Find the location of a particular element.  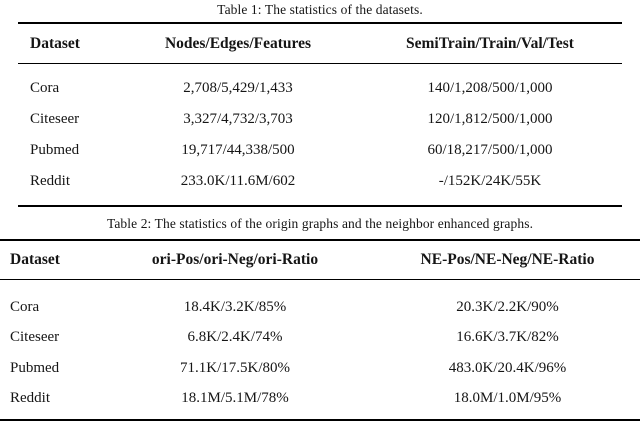

stats-value: 18.1M/5.1M/78% is located at coordinates (235, 398).